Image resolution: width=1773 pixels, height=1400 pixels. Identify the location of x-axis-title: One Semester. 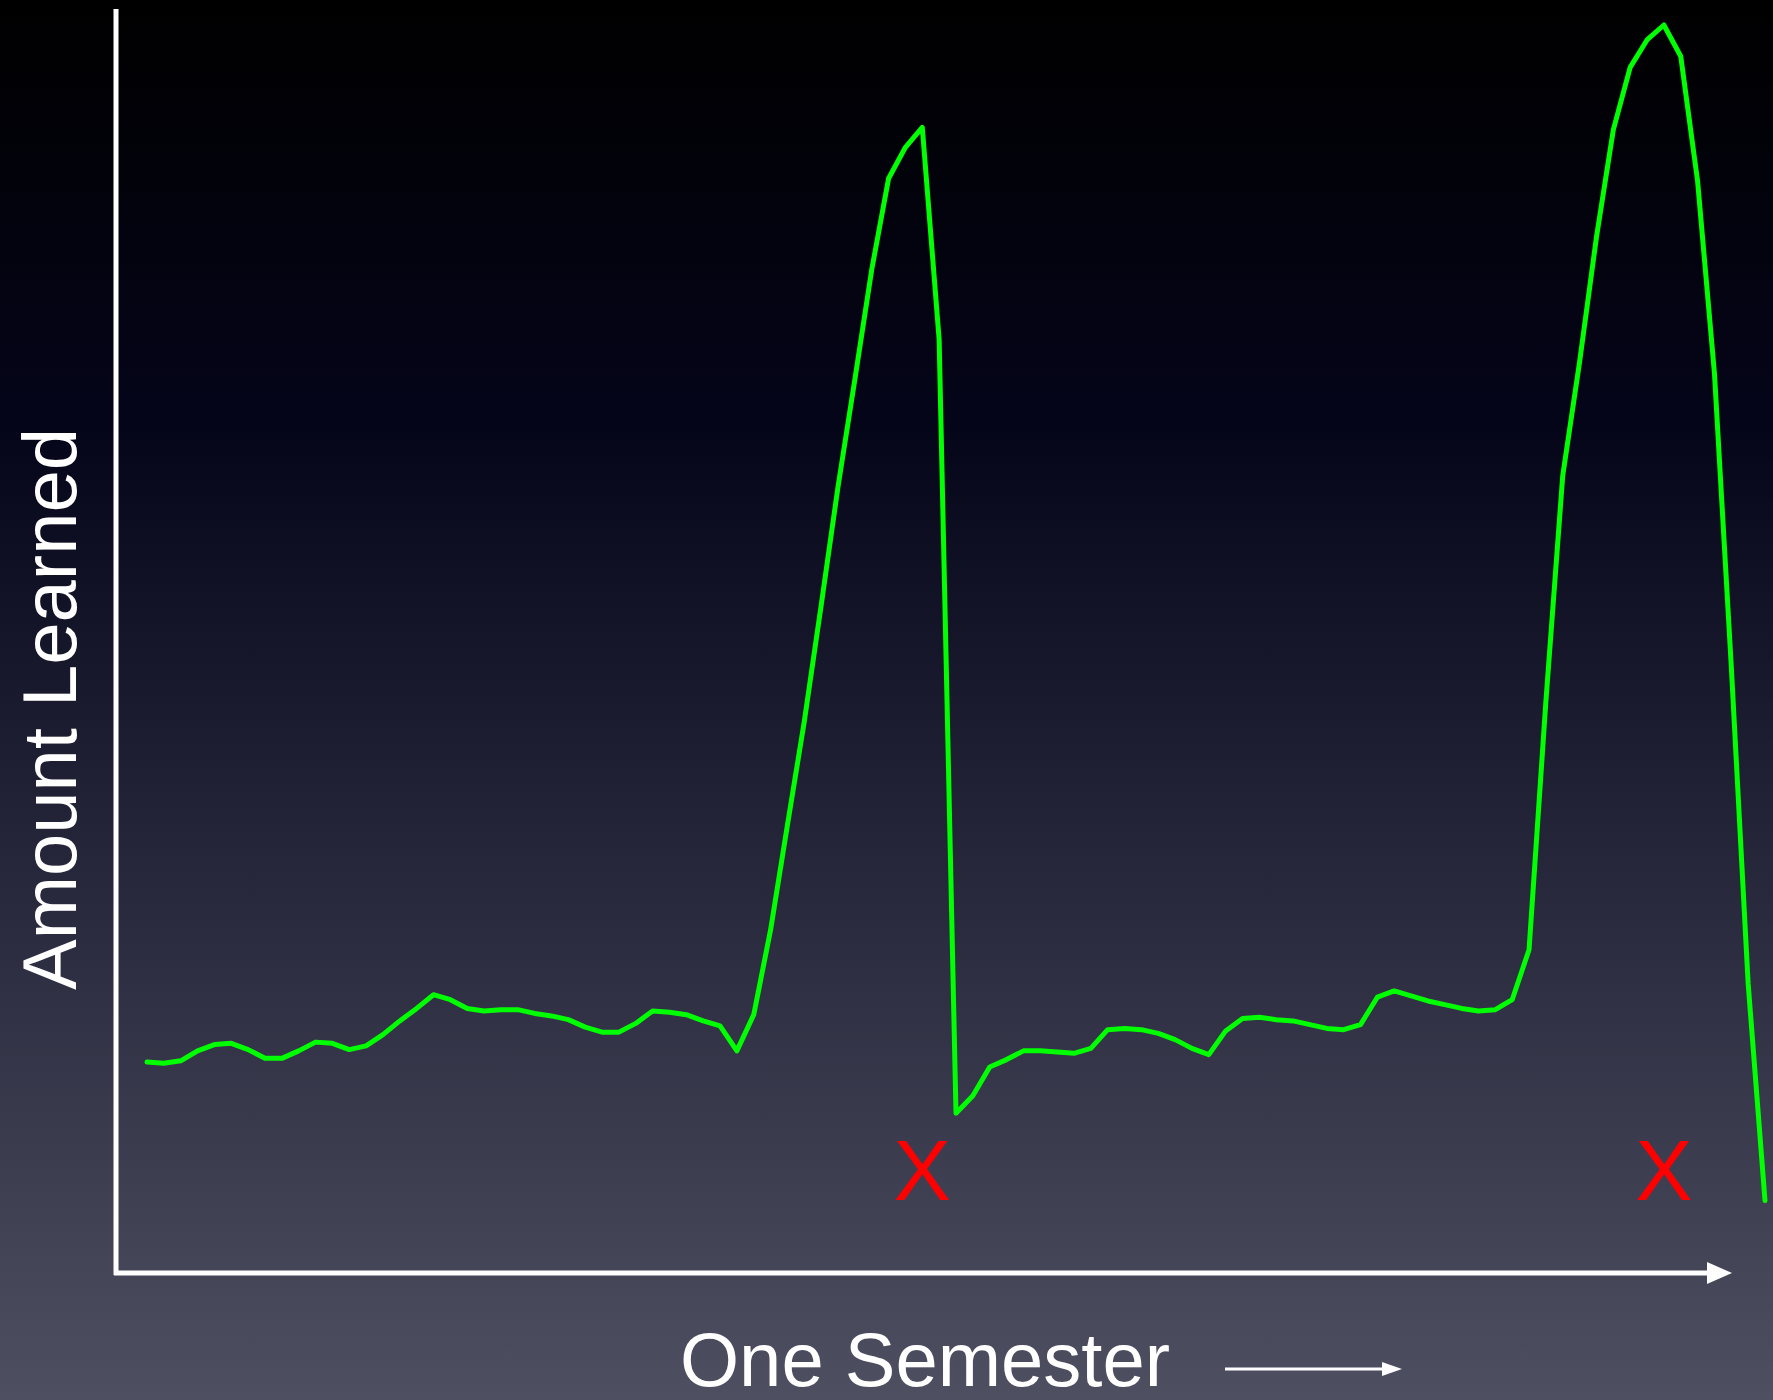
(925, 1358).